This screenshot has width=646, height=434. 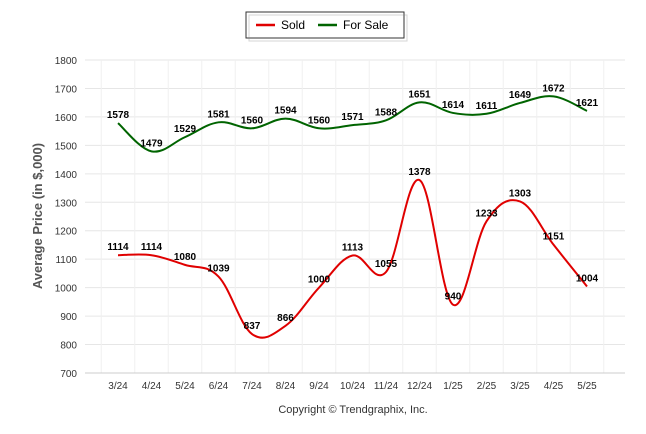 I want to click on x-tick-label: 4/25, so click(x=554, y=386).